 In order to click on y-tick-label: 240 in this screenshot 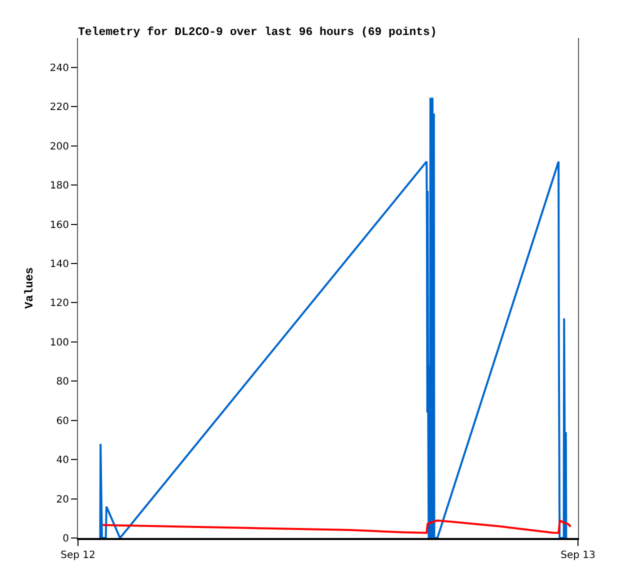, I will do `click(59, 68)`.